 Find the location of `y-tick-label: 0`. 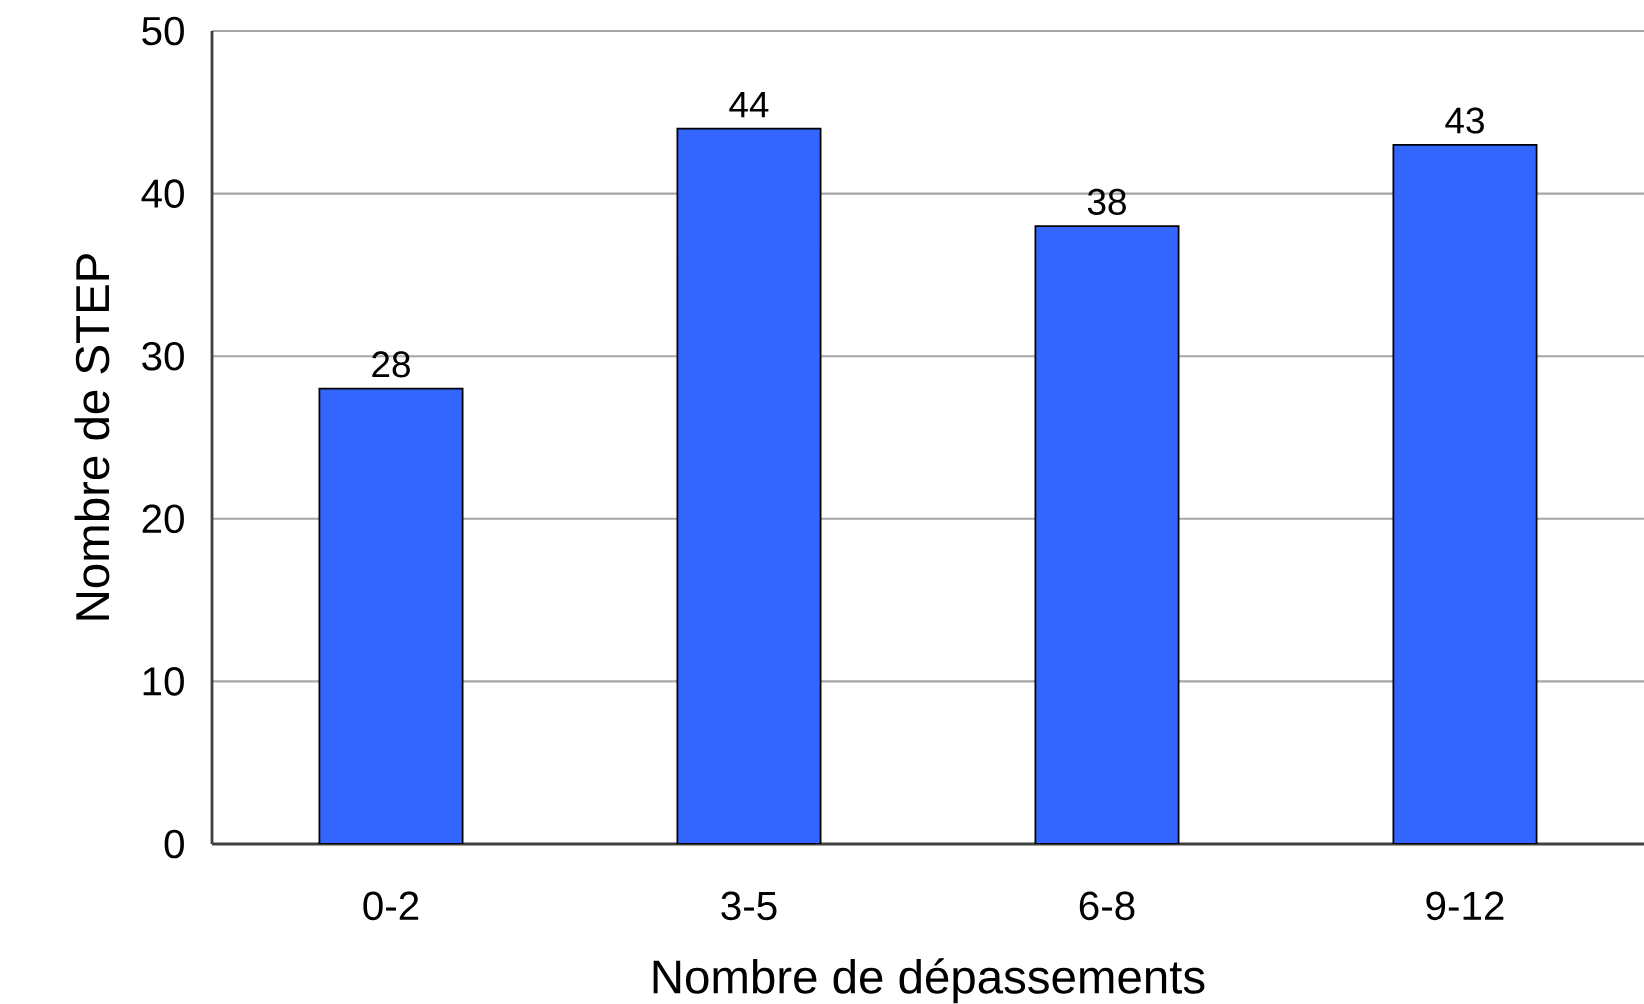

y-tick-label: 0 is located at coordinates (174, 844).